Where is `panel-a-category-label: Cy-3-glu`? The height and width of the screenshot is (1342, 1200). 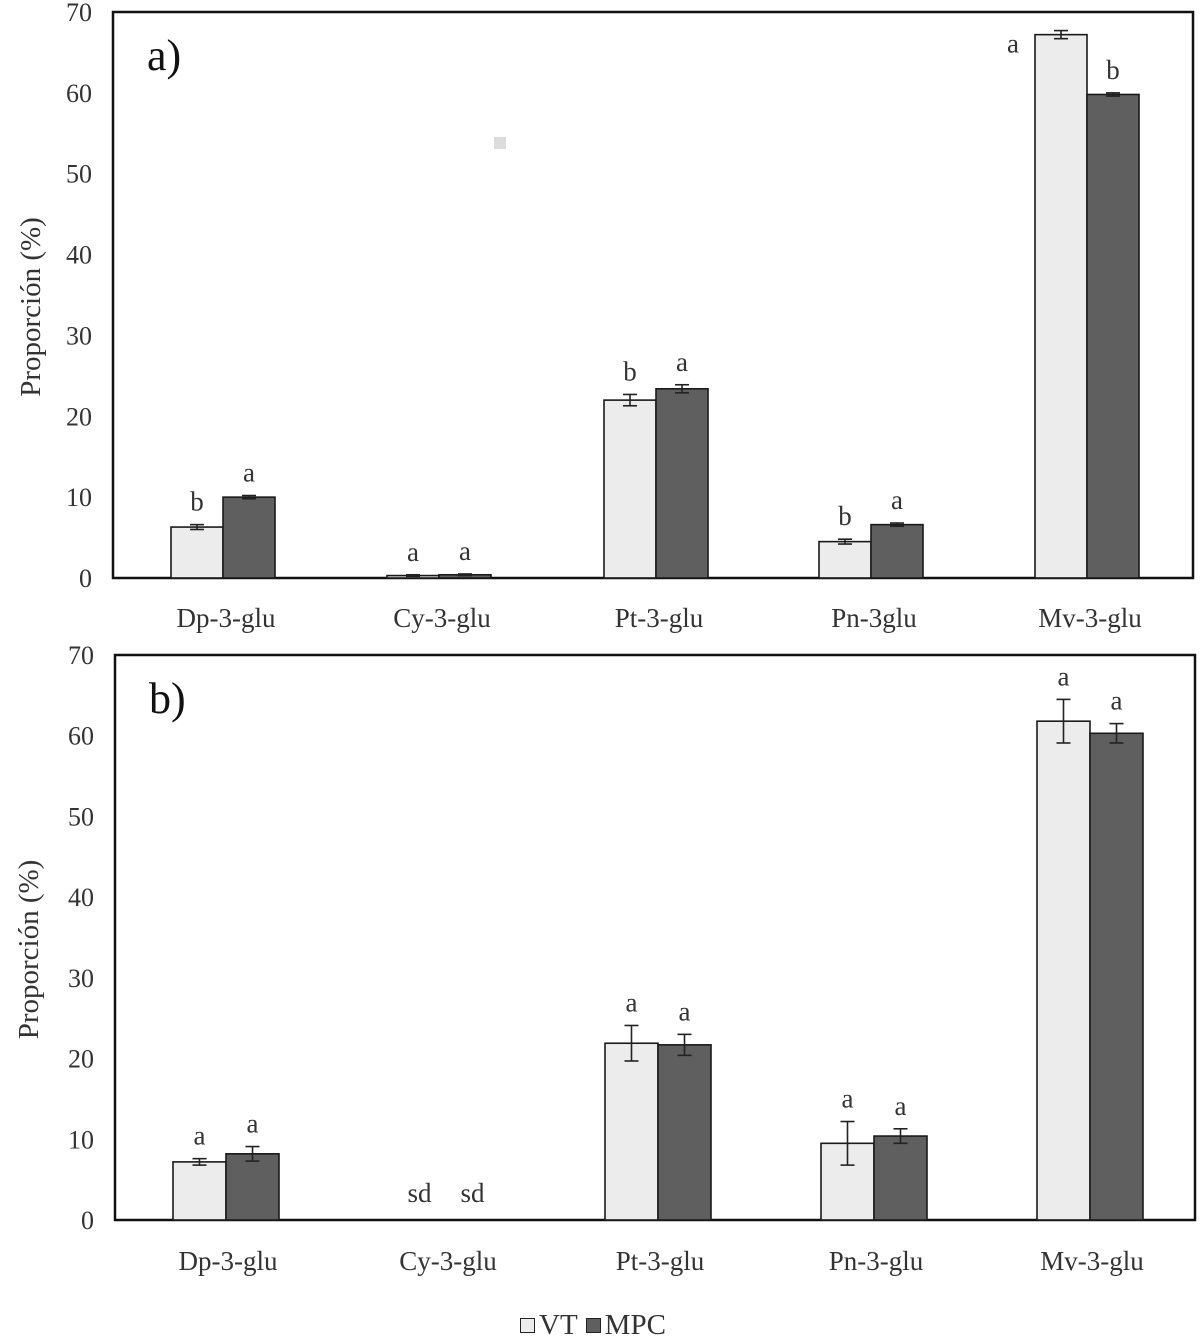 panel-a-category-label: Cy-3-glu is located at coordinates (442, 618).